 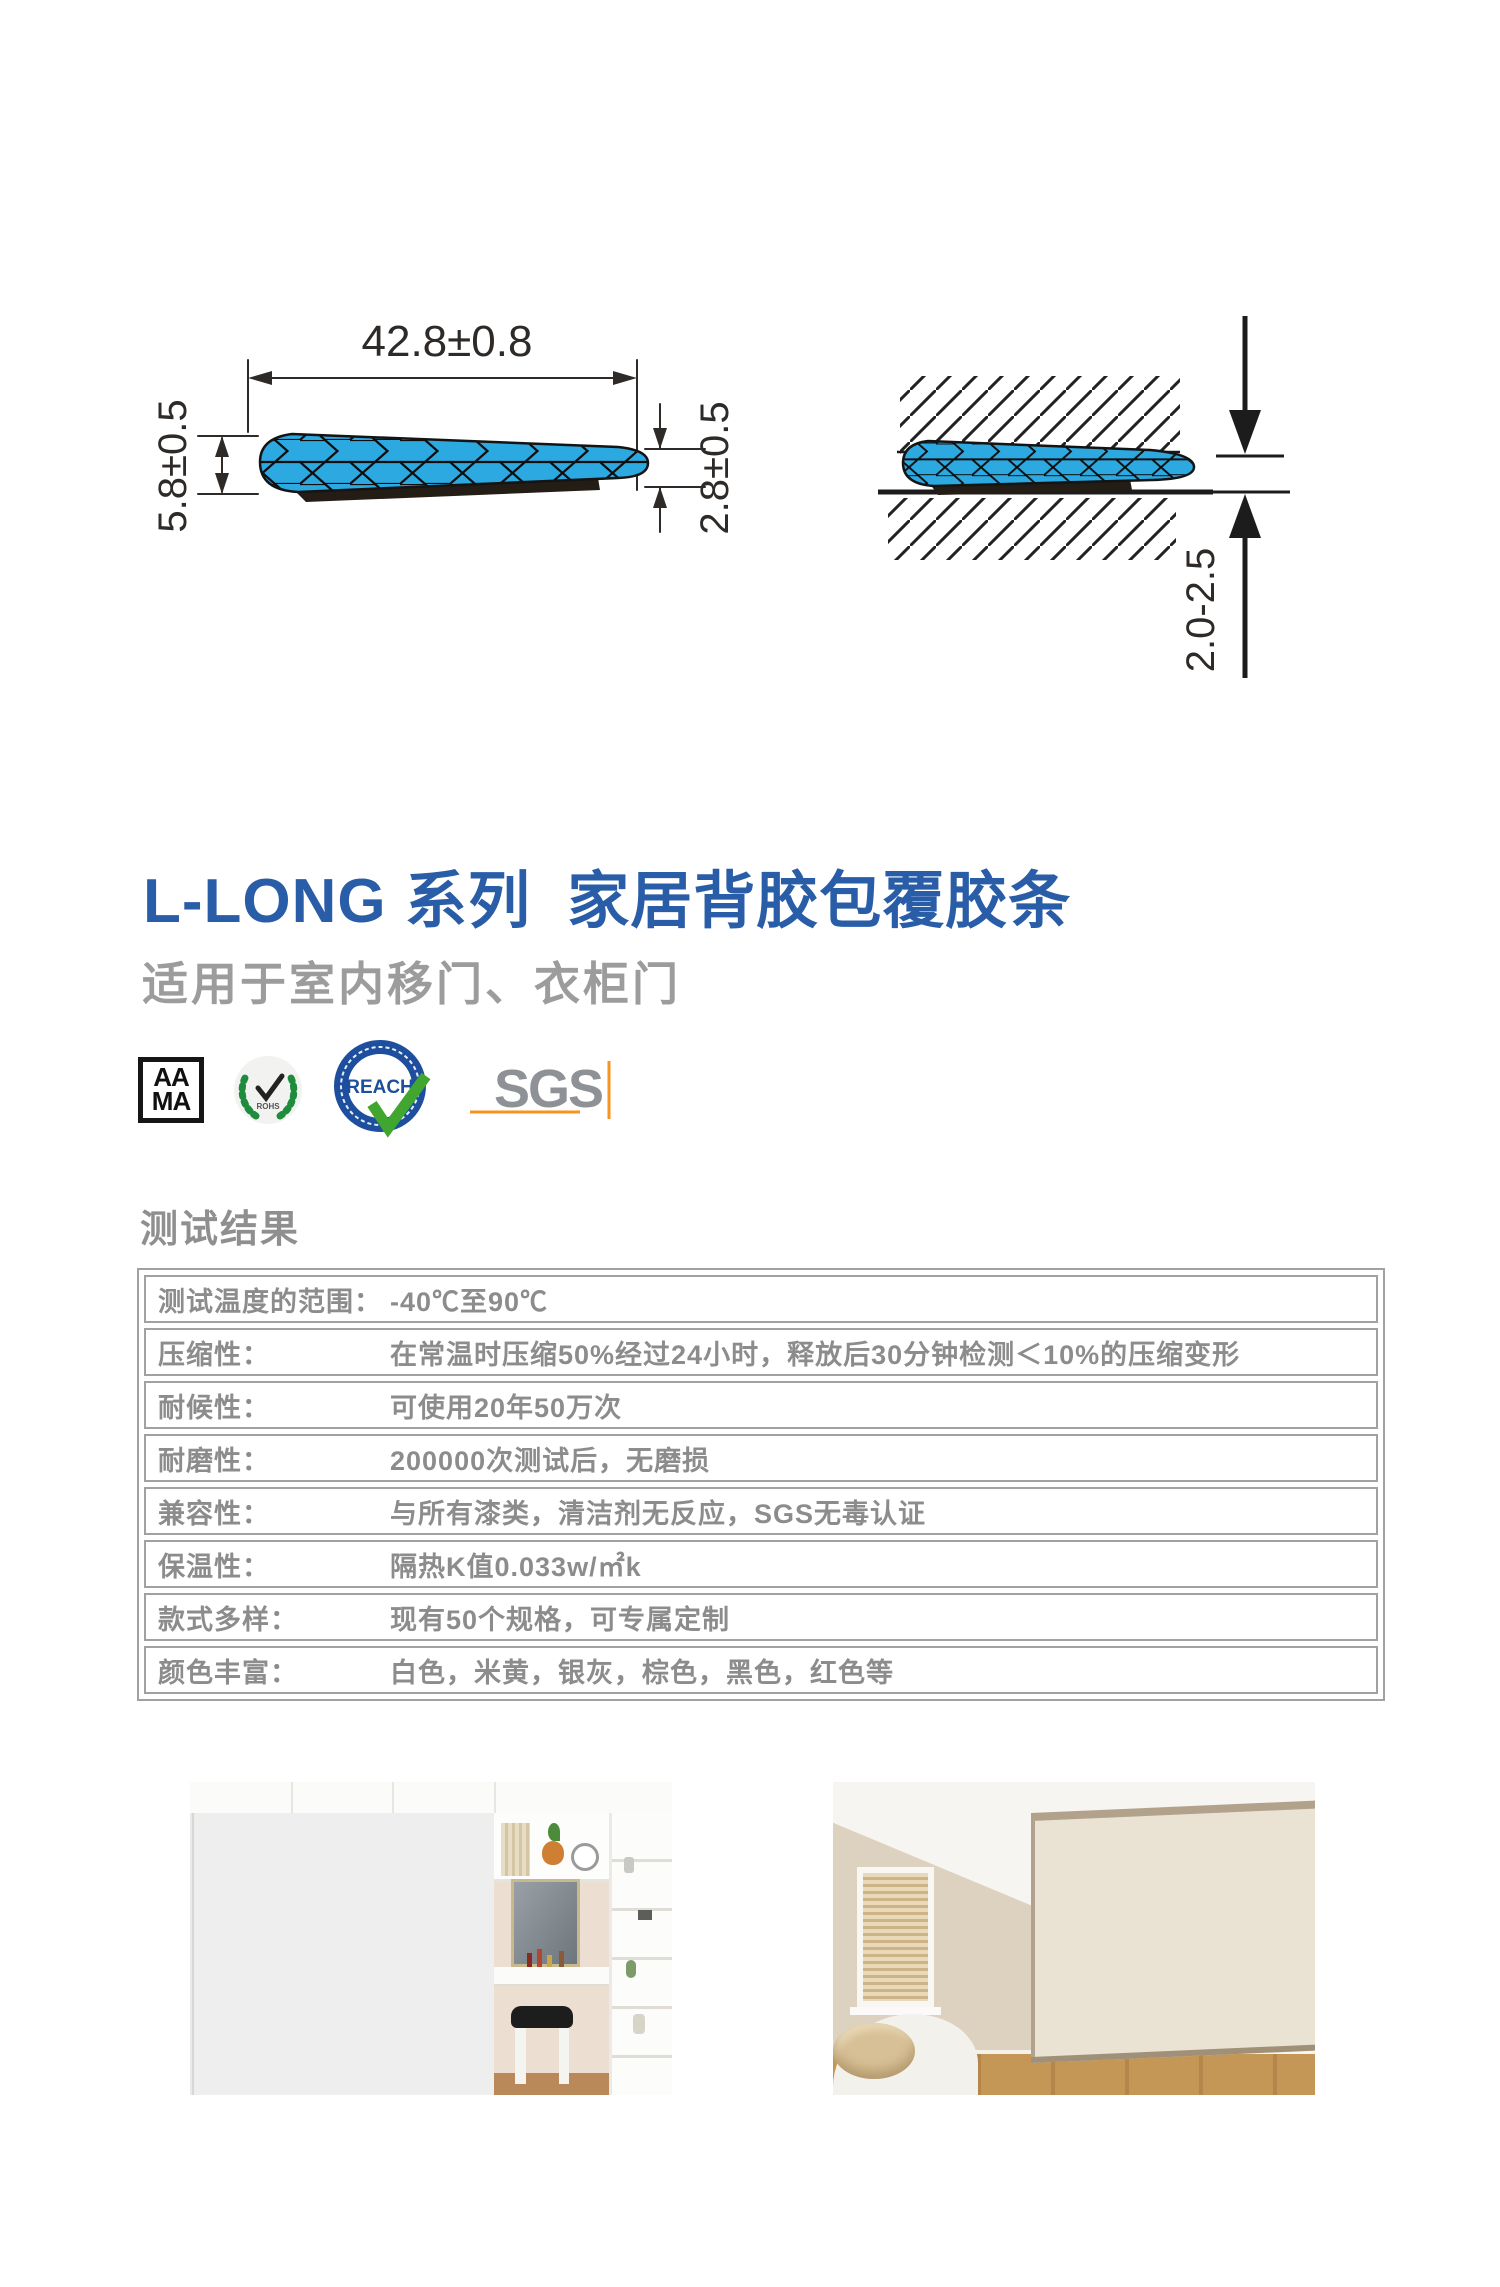 What do you see at coordinates (895, 2011) in the screenshot?
I see `window-sill` at bounding box center [895, 2011].